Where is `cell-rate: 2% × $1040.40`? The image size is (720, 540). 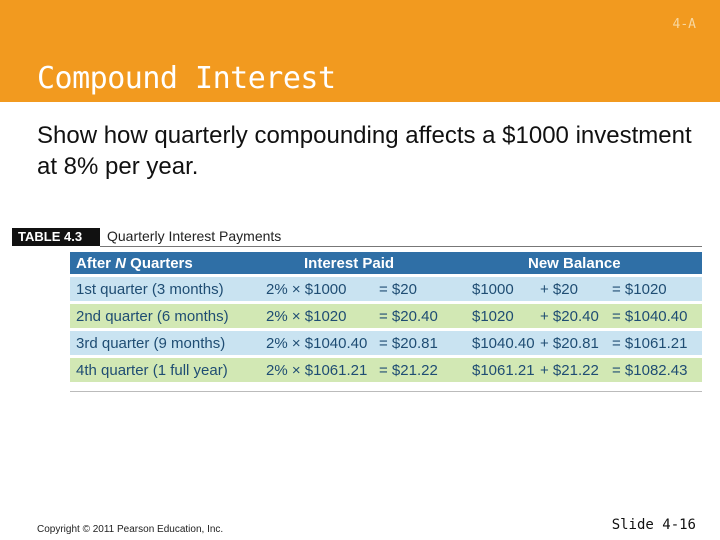 cell-rate: 2% × $1040.40 is located at coordinates (322, 343).